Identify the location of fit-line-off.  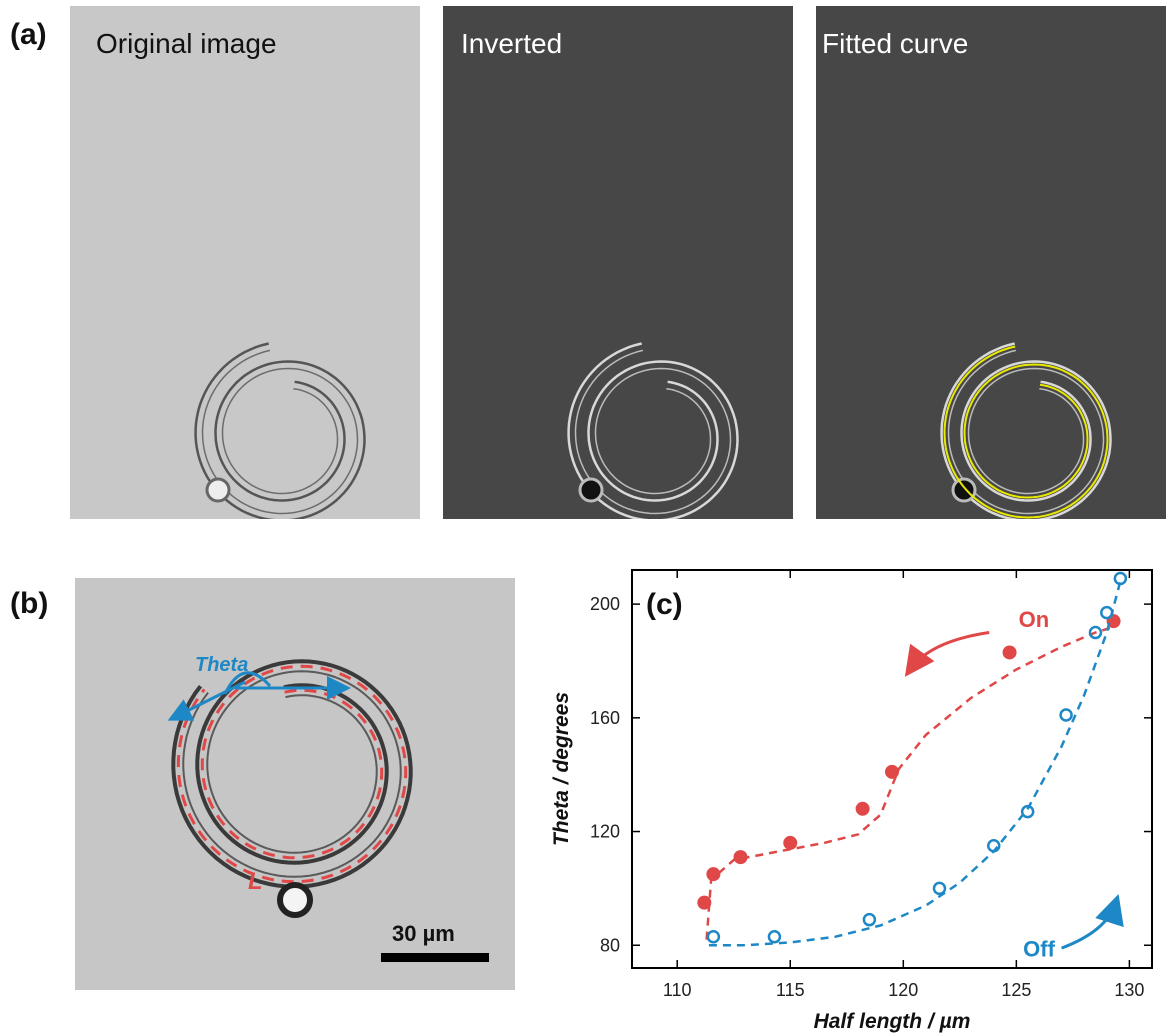
(915, 764).